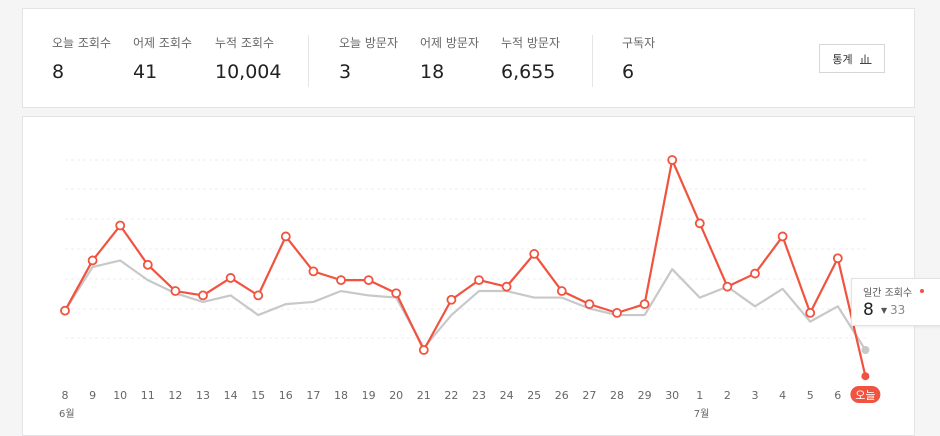 The width and height of the screenshot is (940, 436). What do you see at coordinates (396, 395) in the screenshot?
I see `x-tick-label: 20` at bounding box center [396, 395].